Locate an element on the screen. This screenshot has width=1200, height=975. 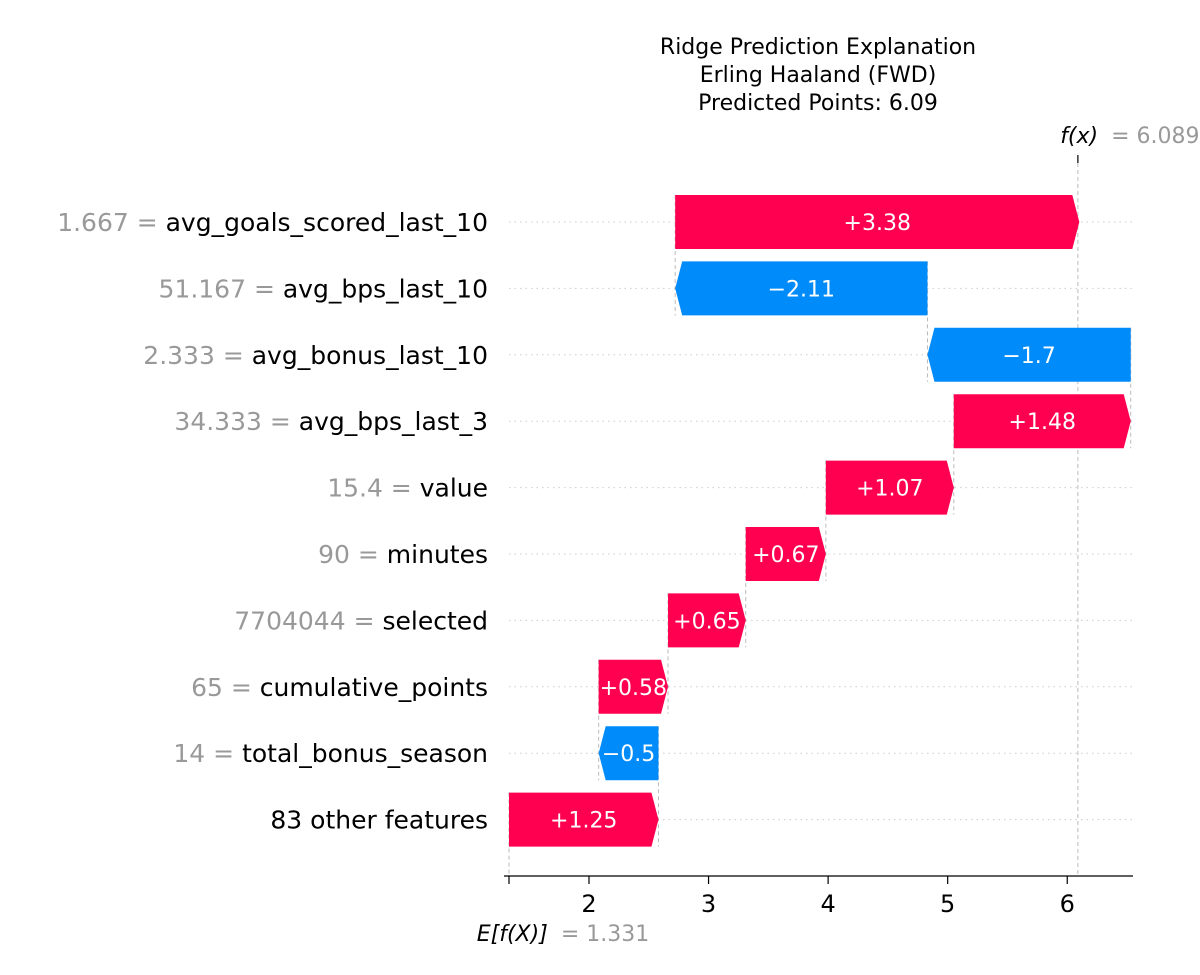
x-tick-label-5: 5 is located at coordinates (947, 904).